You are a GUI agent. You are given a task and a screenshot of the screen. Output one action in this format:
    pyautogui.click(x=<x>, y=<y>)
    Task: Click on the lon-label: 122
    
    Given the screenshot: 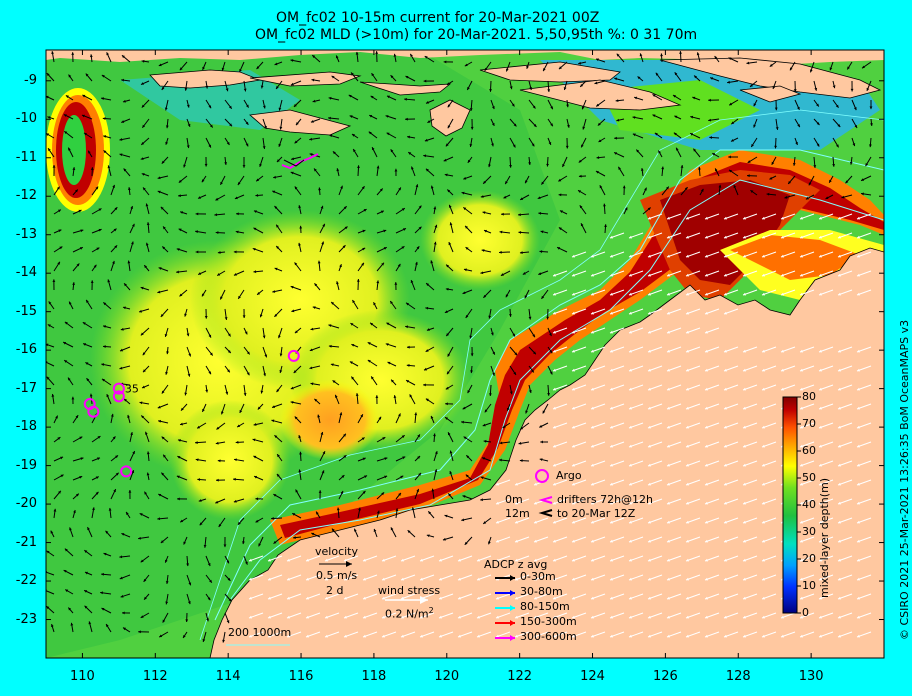 What is the action you would take?
    pyautogui.click(x=520, y=676)
    